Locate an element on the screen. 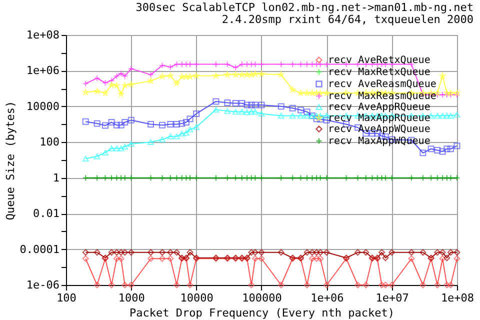 The image size is (480, 320). x-tick-label: 1e+07 is located at coordinates (392, 298).